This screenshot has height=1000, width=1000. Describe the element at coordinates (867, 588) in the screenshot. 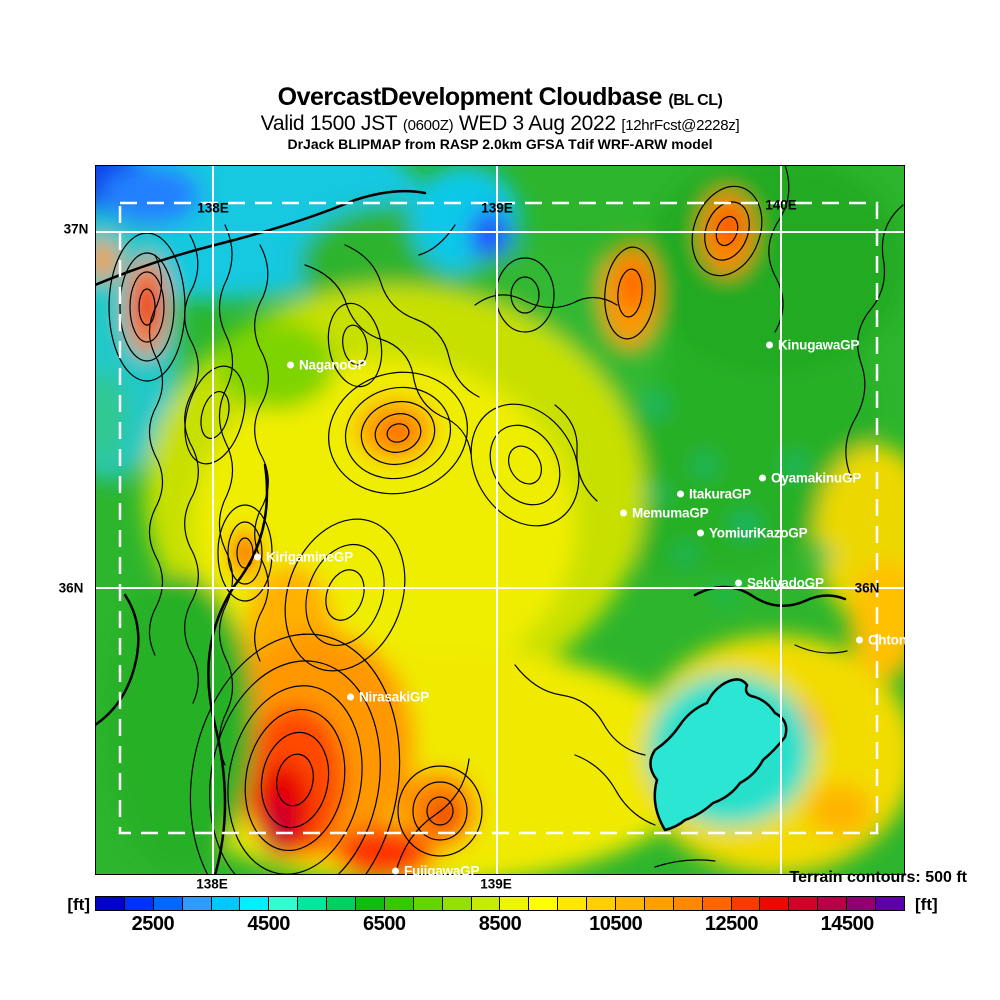

I see `lat-label-36n-right: 36N` at that location.